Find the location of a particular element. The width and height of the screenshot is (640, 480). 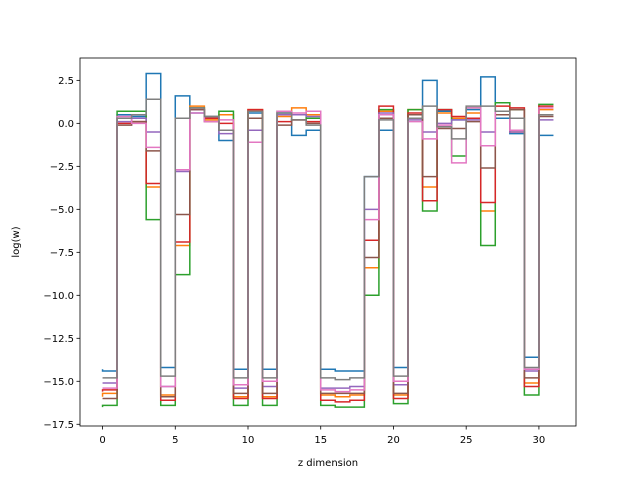

x-tick-label: 0 is located at coordinates (102, 440).